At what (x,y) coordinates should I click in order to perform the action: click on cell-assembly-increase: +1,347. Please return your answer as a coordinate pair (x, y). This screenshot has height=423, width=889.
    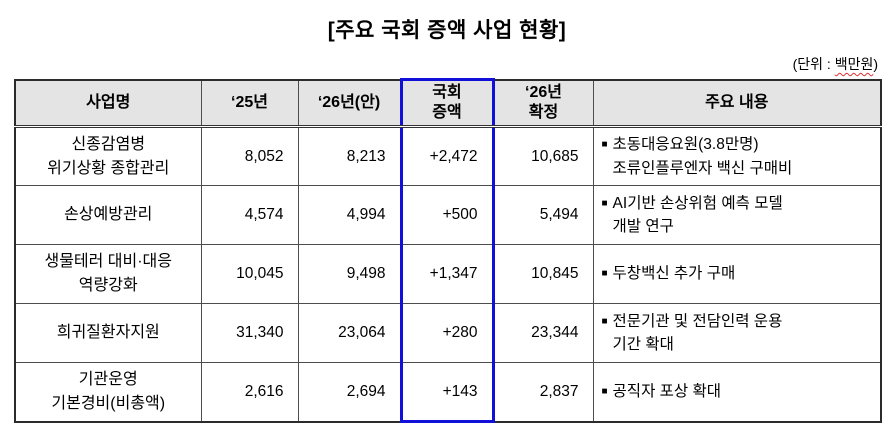
    Looking at the image, I should click on (447, 274).